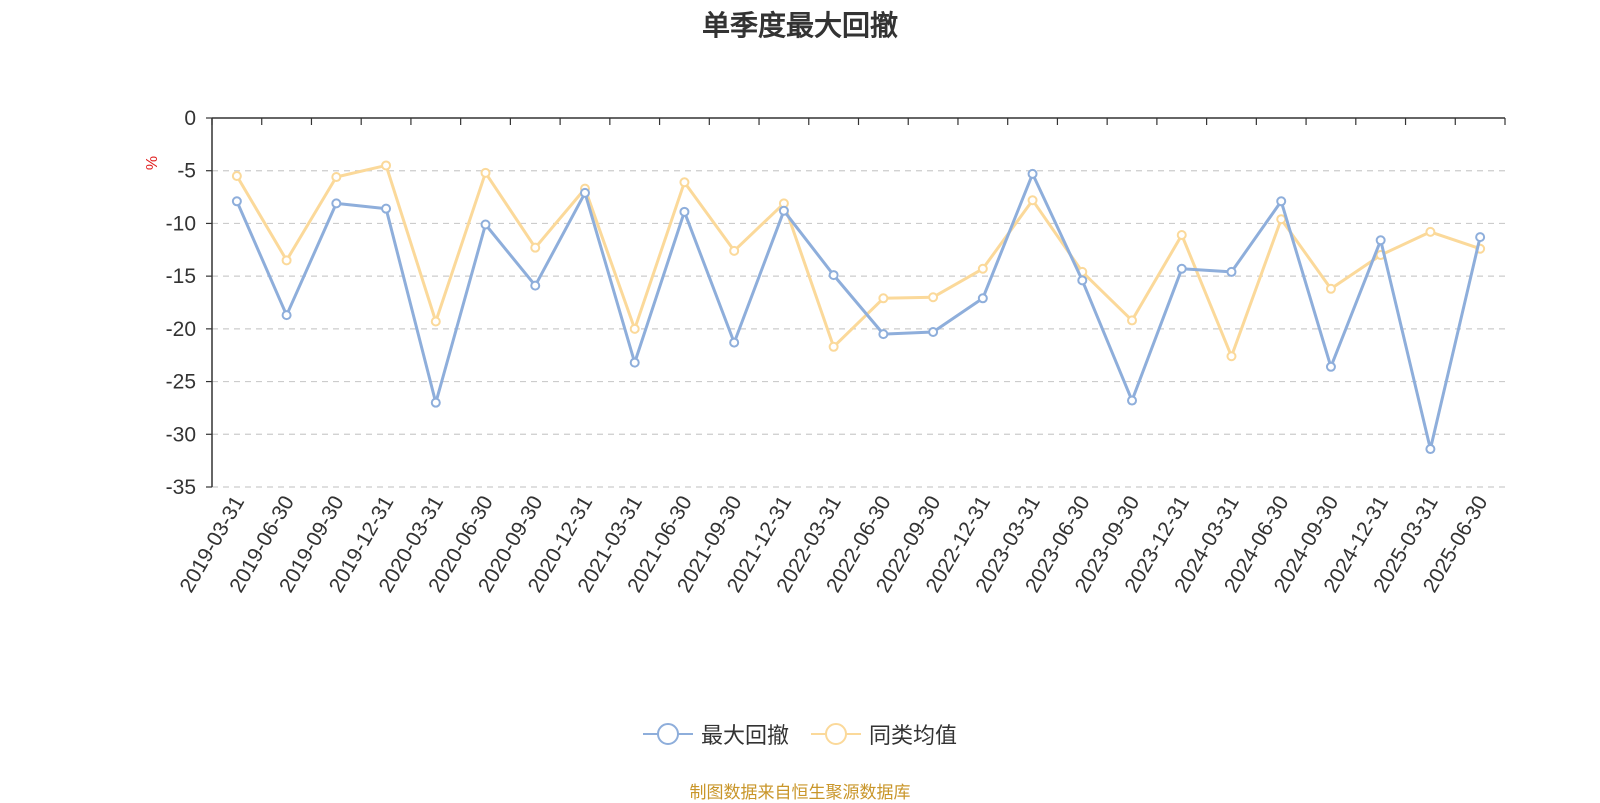  What do you see at coordinates (181, 276) in the screenshot?
I see `y-tick-label: -15` at bounding box center [181, 276].